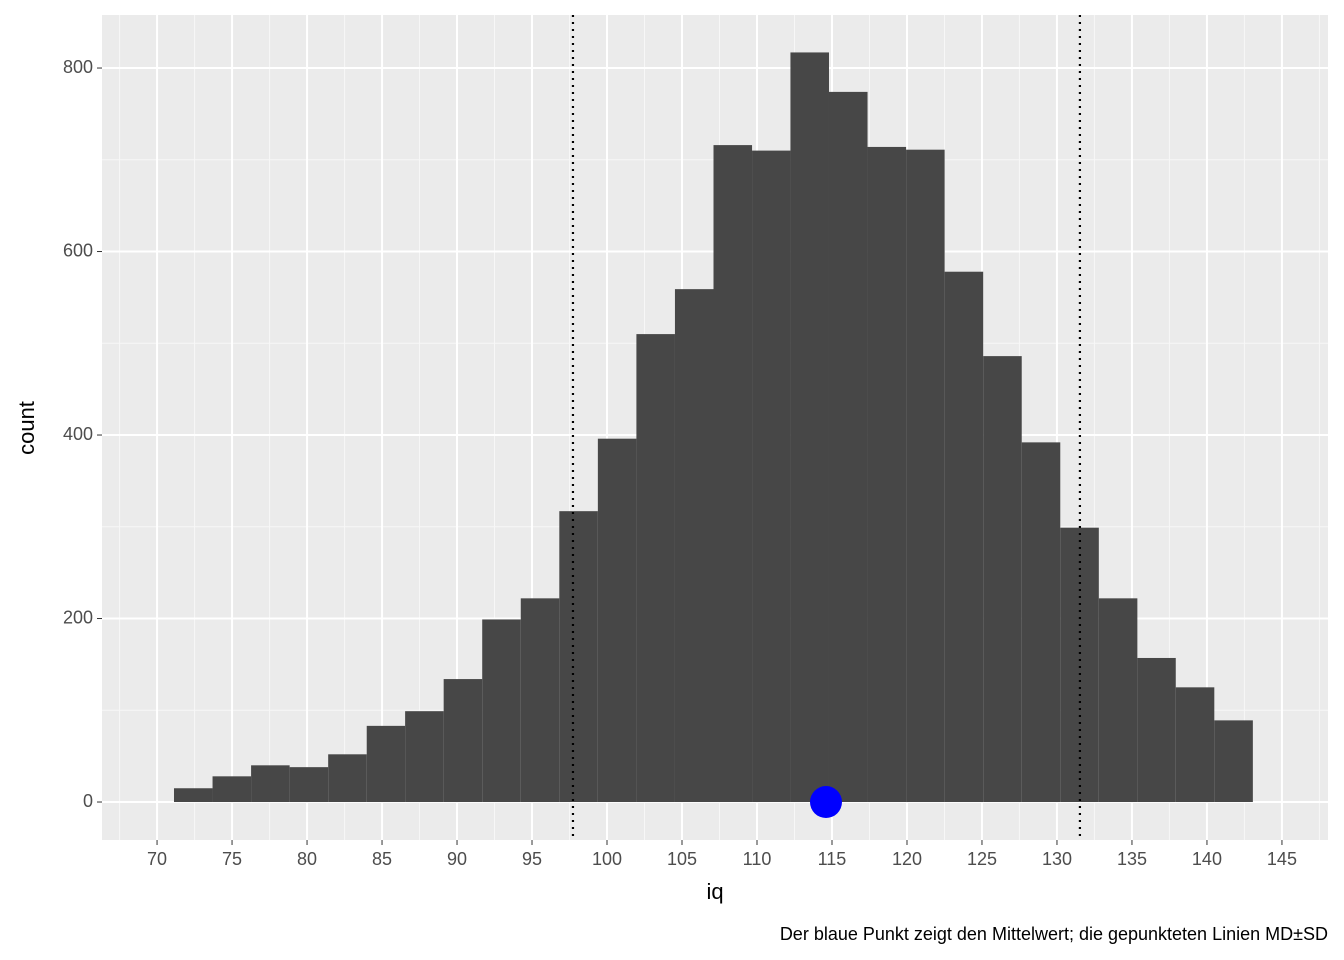  Describe the element at coordinates (714, 891) in the screenshot. I see `x-axis-title: iq` at that location.